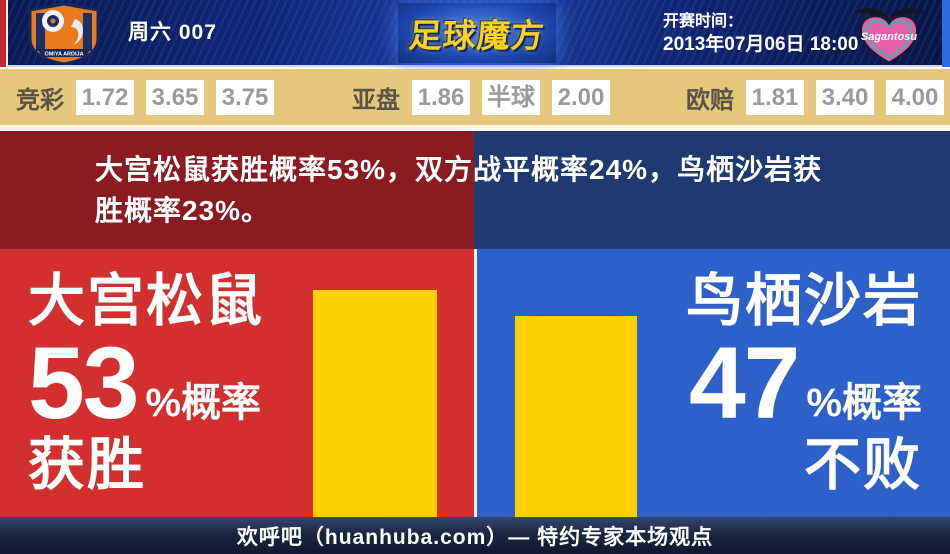  Describe the element at coordinates (761, 44) in the screenshot. I see `kickoff-time: 2013年07月06日 18:00` at that location.